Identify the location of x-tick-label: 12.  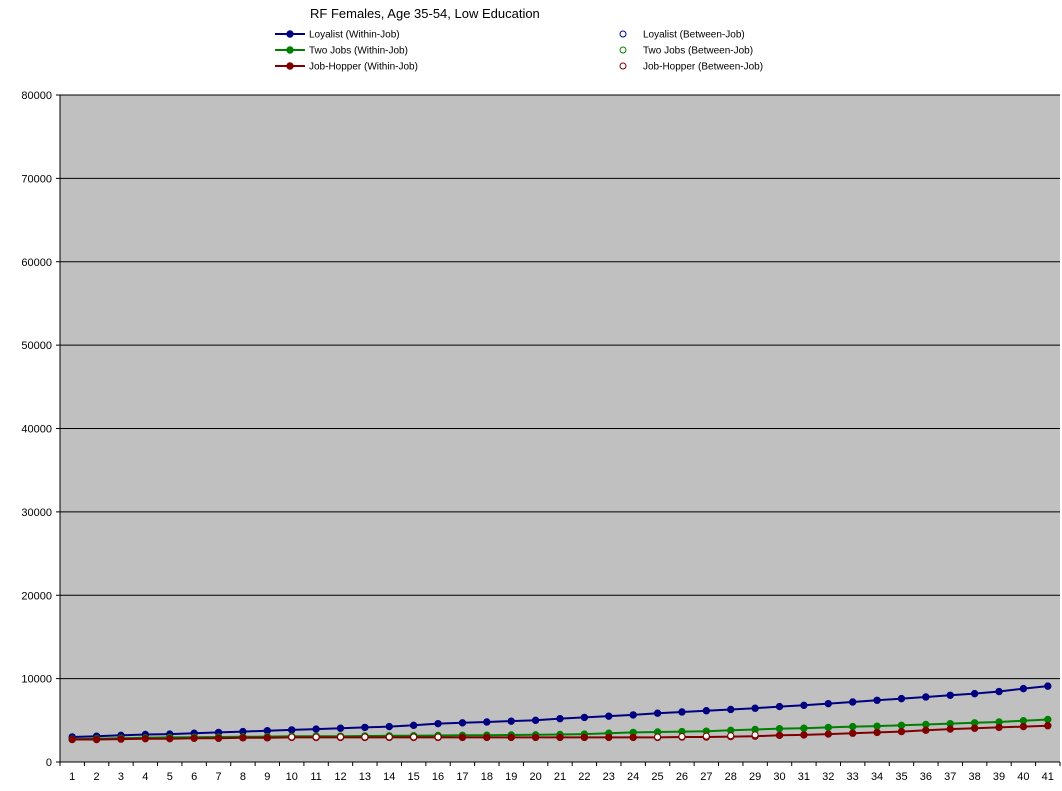
(340, 777).